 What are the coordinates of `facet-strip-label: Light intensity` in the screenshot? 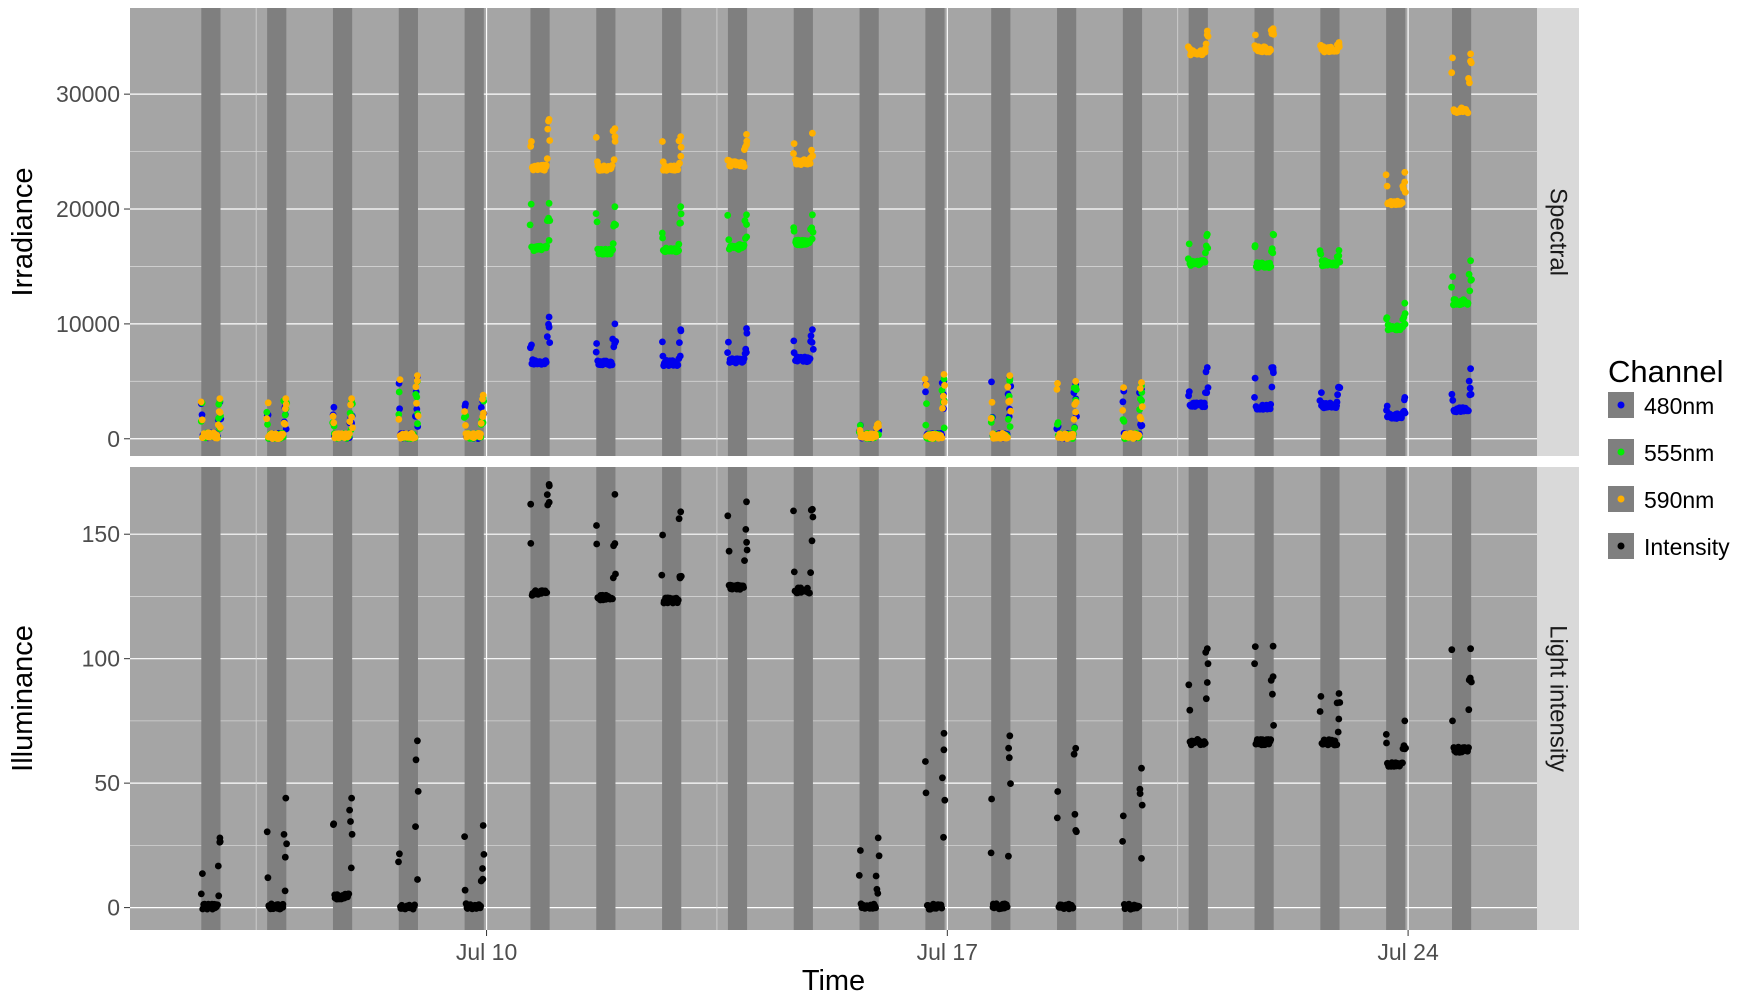 It's located at (1558, 698).